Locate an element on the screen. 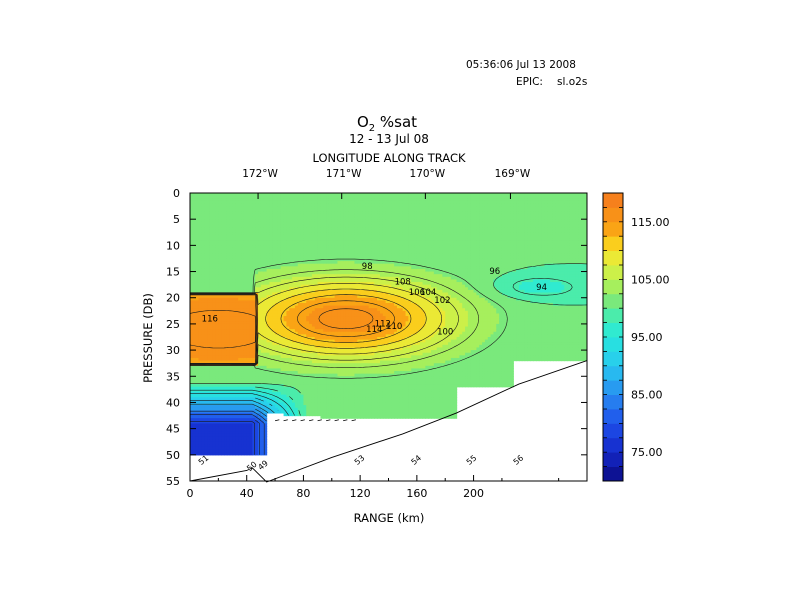 The height and width of the screenshot is (612, 792). chart-title: O2 %sat is located at coordinates (387, 123).